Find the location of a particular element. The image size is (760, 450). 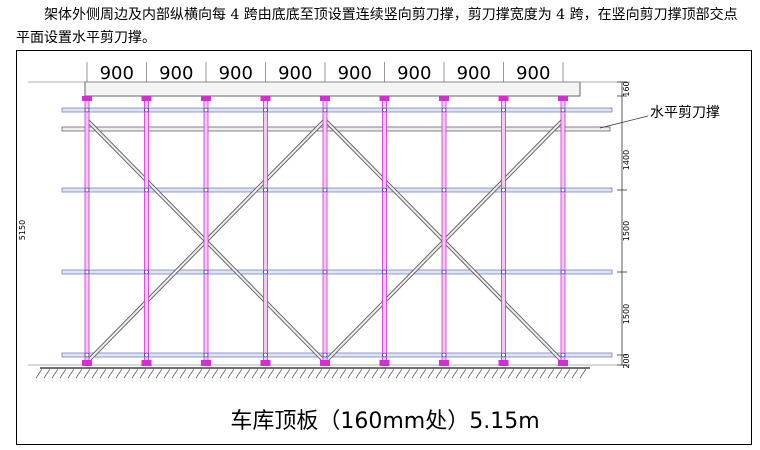

callout: 水平剪刀撑 is located at coordinates (685, 113).